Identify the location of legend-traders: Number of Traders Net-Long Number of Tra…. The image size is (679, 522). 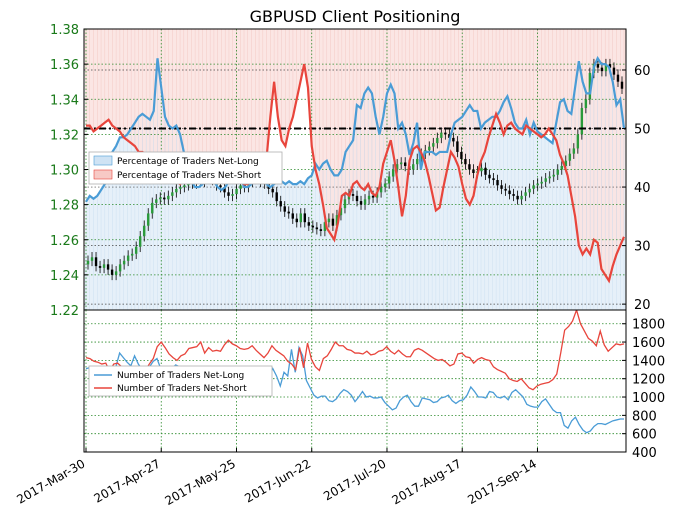
(180, 381).